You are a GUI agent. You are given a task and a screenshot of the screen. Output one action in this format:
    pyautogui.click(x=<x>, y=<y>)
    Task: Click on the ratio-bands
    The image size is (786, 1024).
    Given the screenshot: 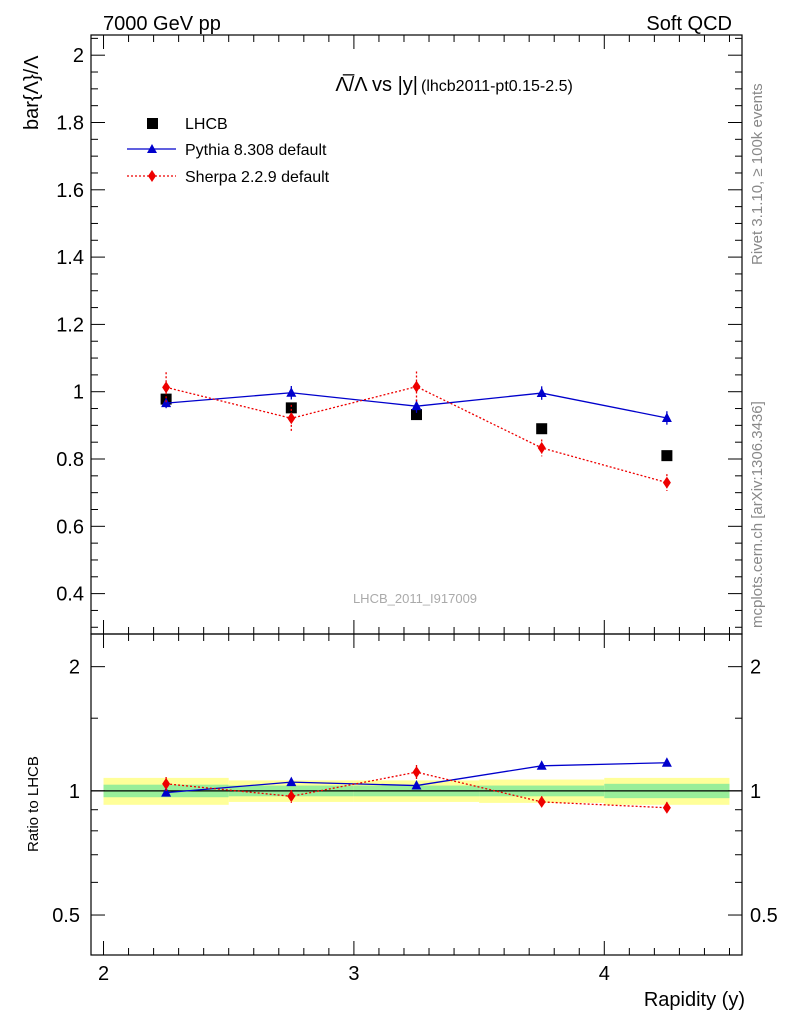 What is the action you would take?
    pyautogui.click(x=416, y=791)
    